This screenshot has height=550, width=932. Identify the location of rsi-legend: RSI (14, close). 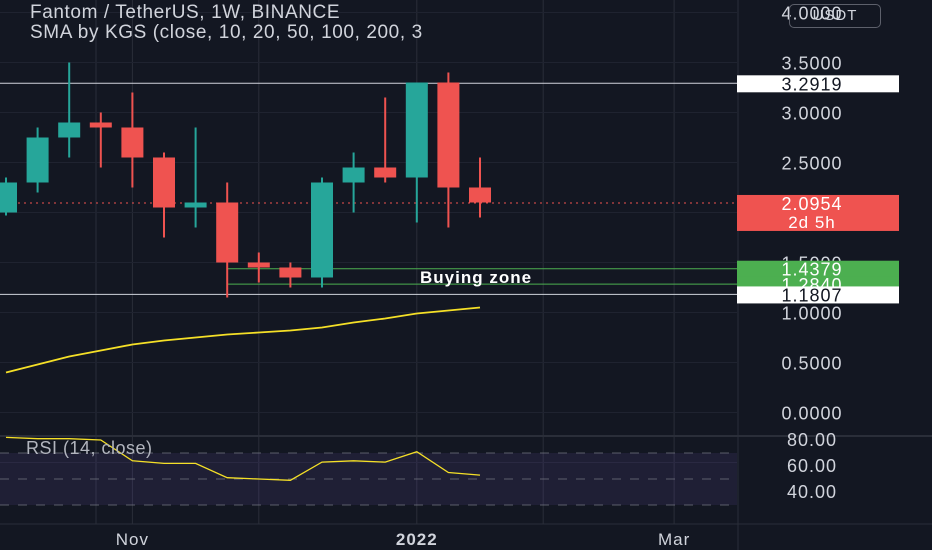
(89, 448).